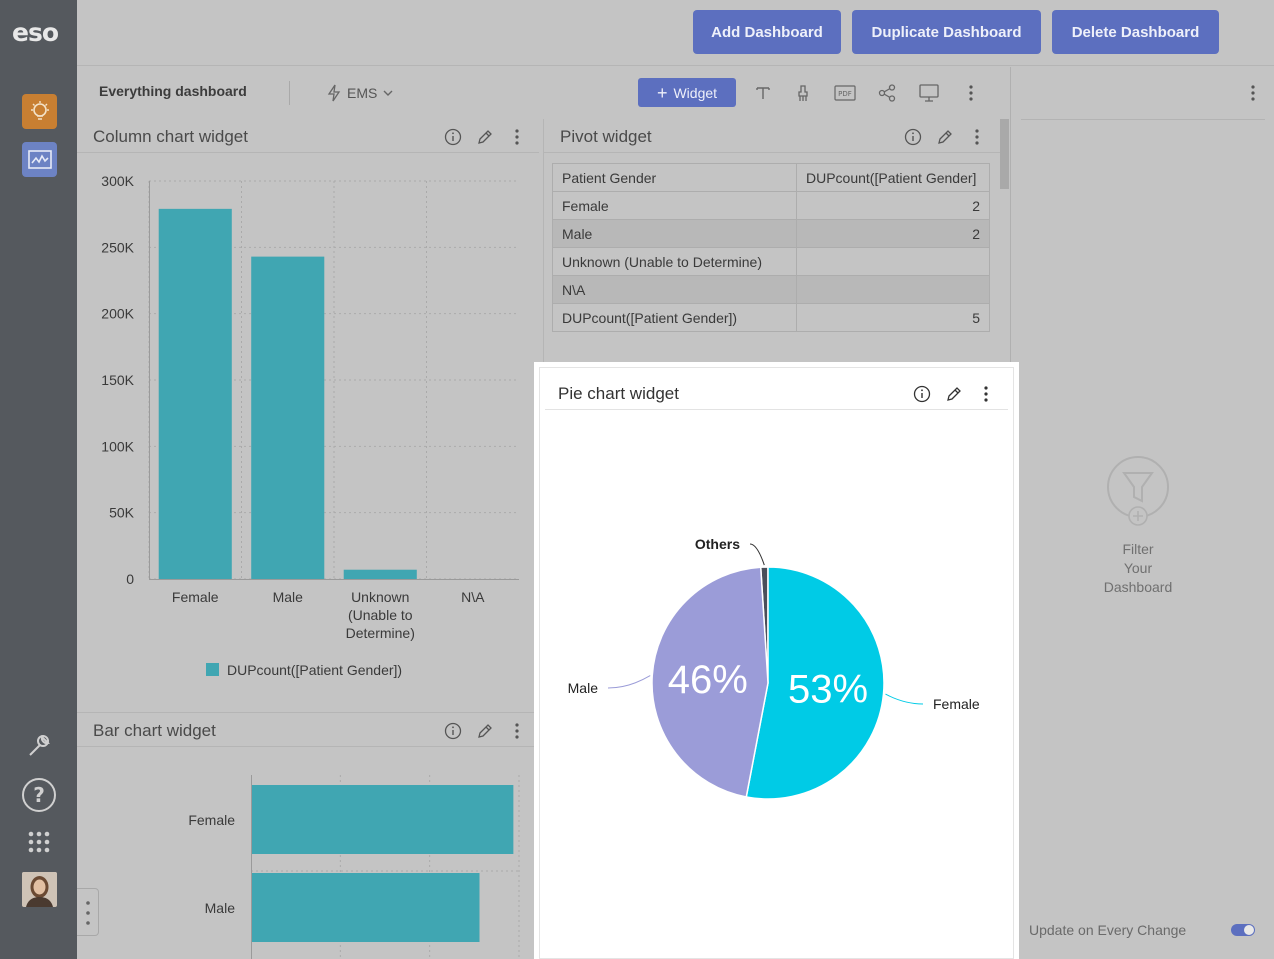 This screenshot has height=959, width=1274. I want to click on dashboard-title: Everything dashboard, so click(173, 91).